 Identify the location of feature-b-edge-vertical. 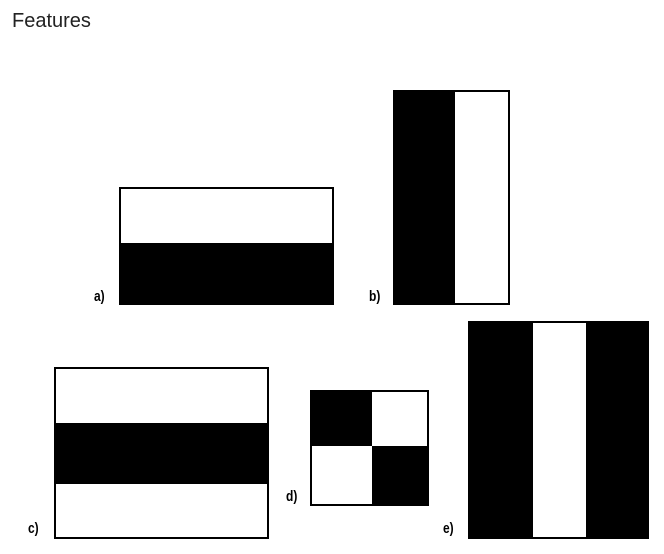
(451, 197).